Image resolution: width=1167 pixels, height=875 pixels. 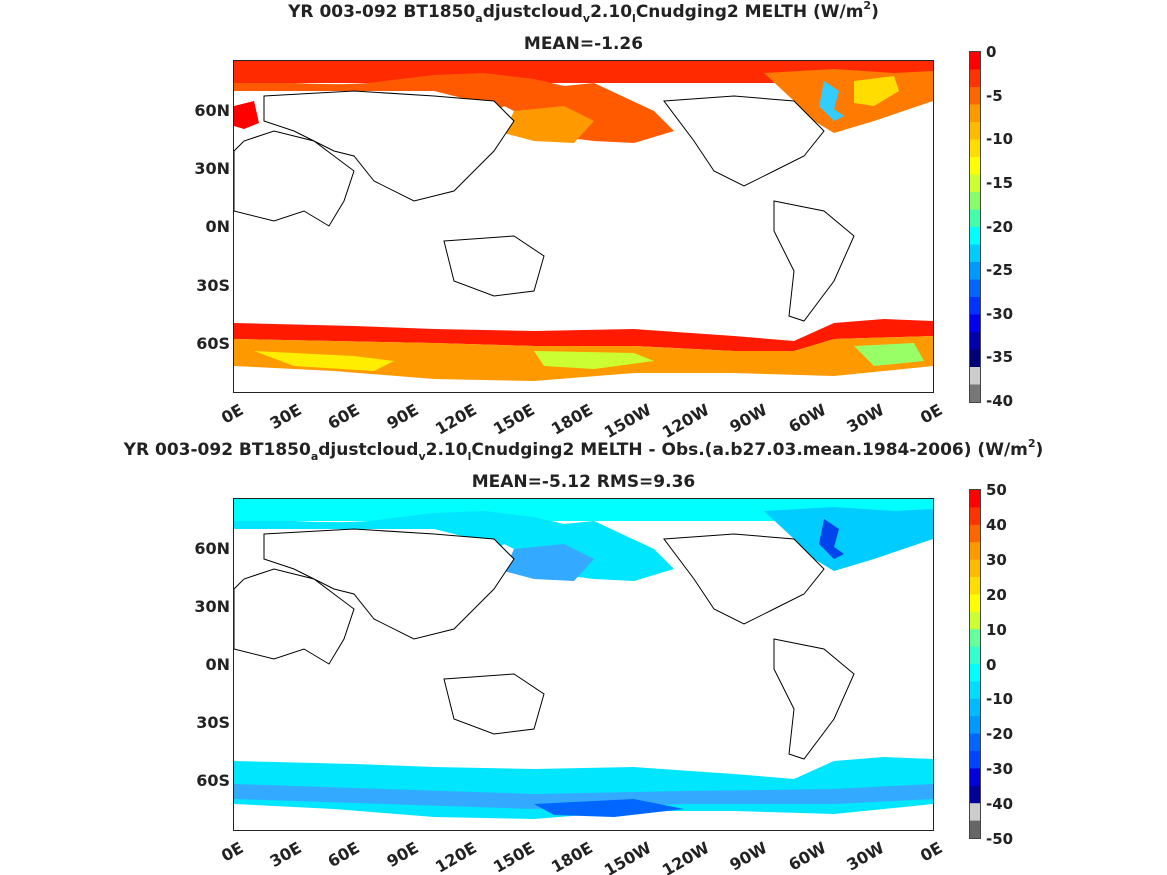 What do you see at coordinates (594, 360) in the screenshot?
I see `panel1-antarctic-yellow2` at bounding box center [594, 360].